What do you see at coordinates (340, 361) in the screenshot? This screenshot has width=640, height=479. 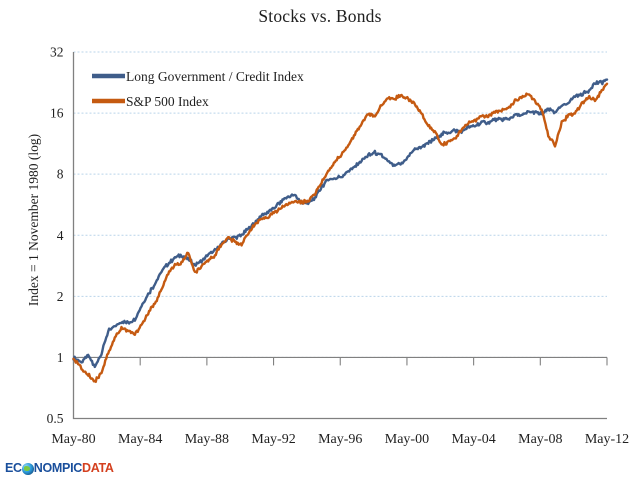 I see `x-axis-tickmarks` at bounding box center [340, 361].